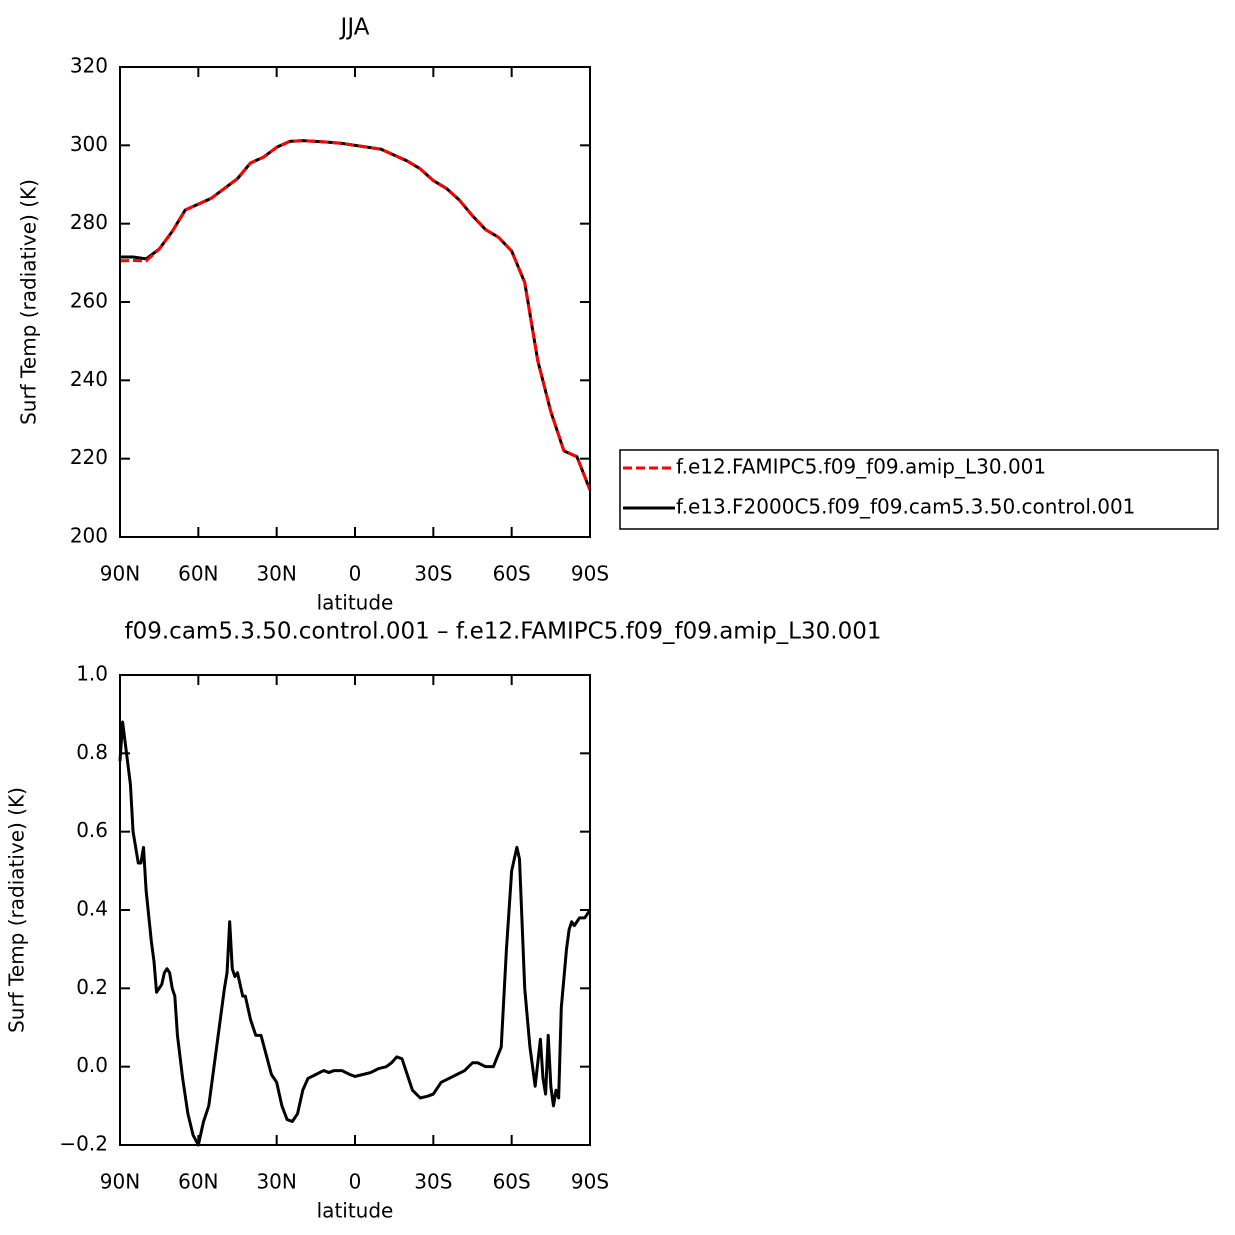 This screenshot has width=1235, height=1235. I want to click on y-tick-label: 0.6, so click(92, 830).